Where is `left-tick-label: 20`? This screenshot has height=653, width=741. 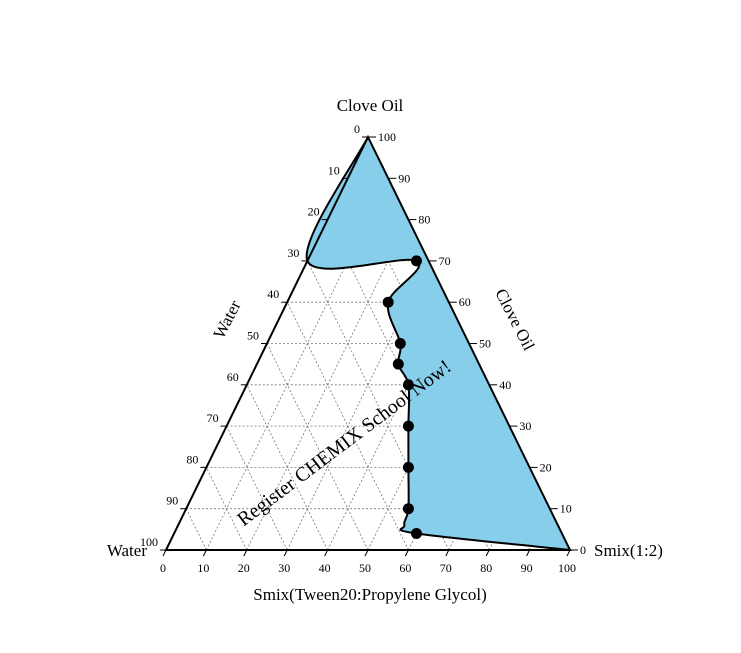 left-tick-label: 20 is located at coordinates (314, 212).